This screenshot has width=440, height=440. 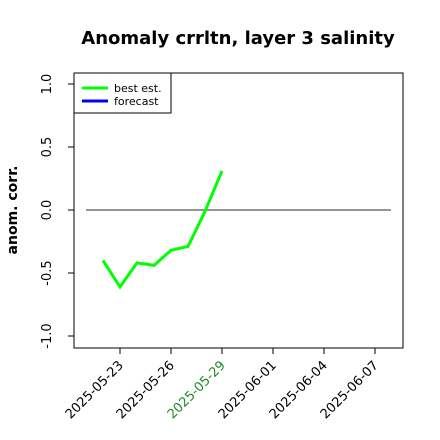 What do you see at coordinates (136, 101) in the screenshot?
I see `legend-label-forecast: forecast` at bounding box center [136, 101].